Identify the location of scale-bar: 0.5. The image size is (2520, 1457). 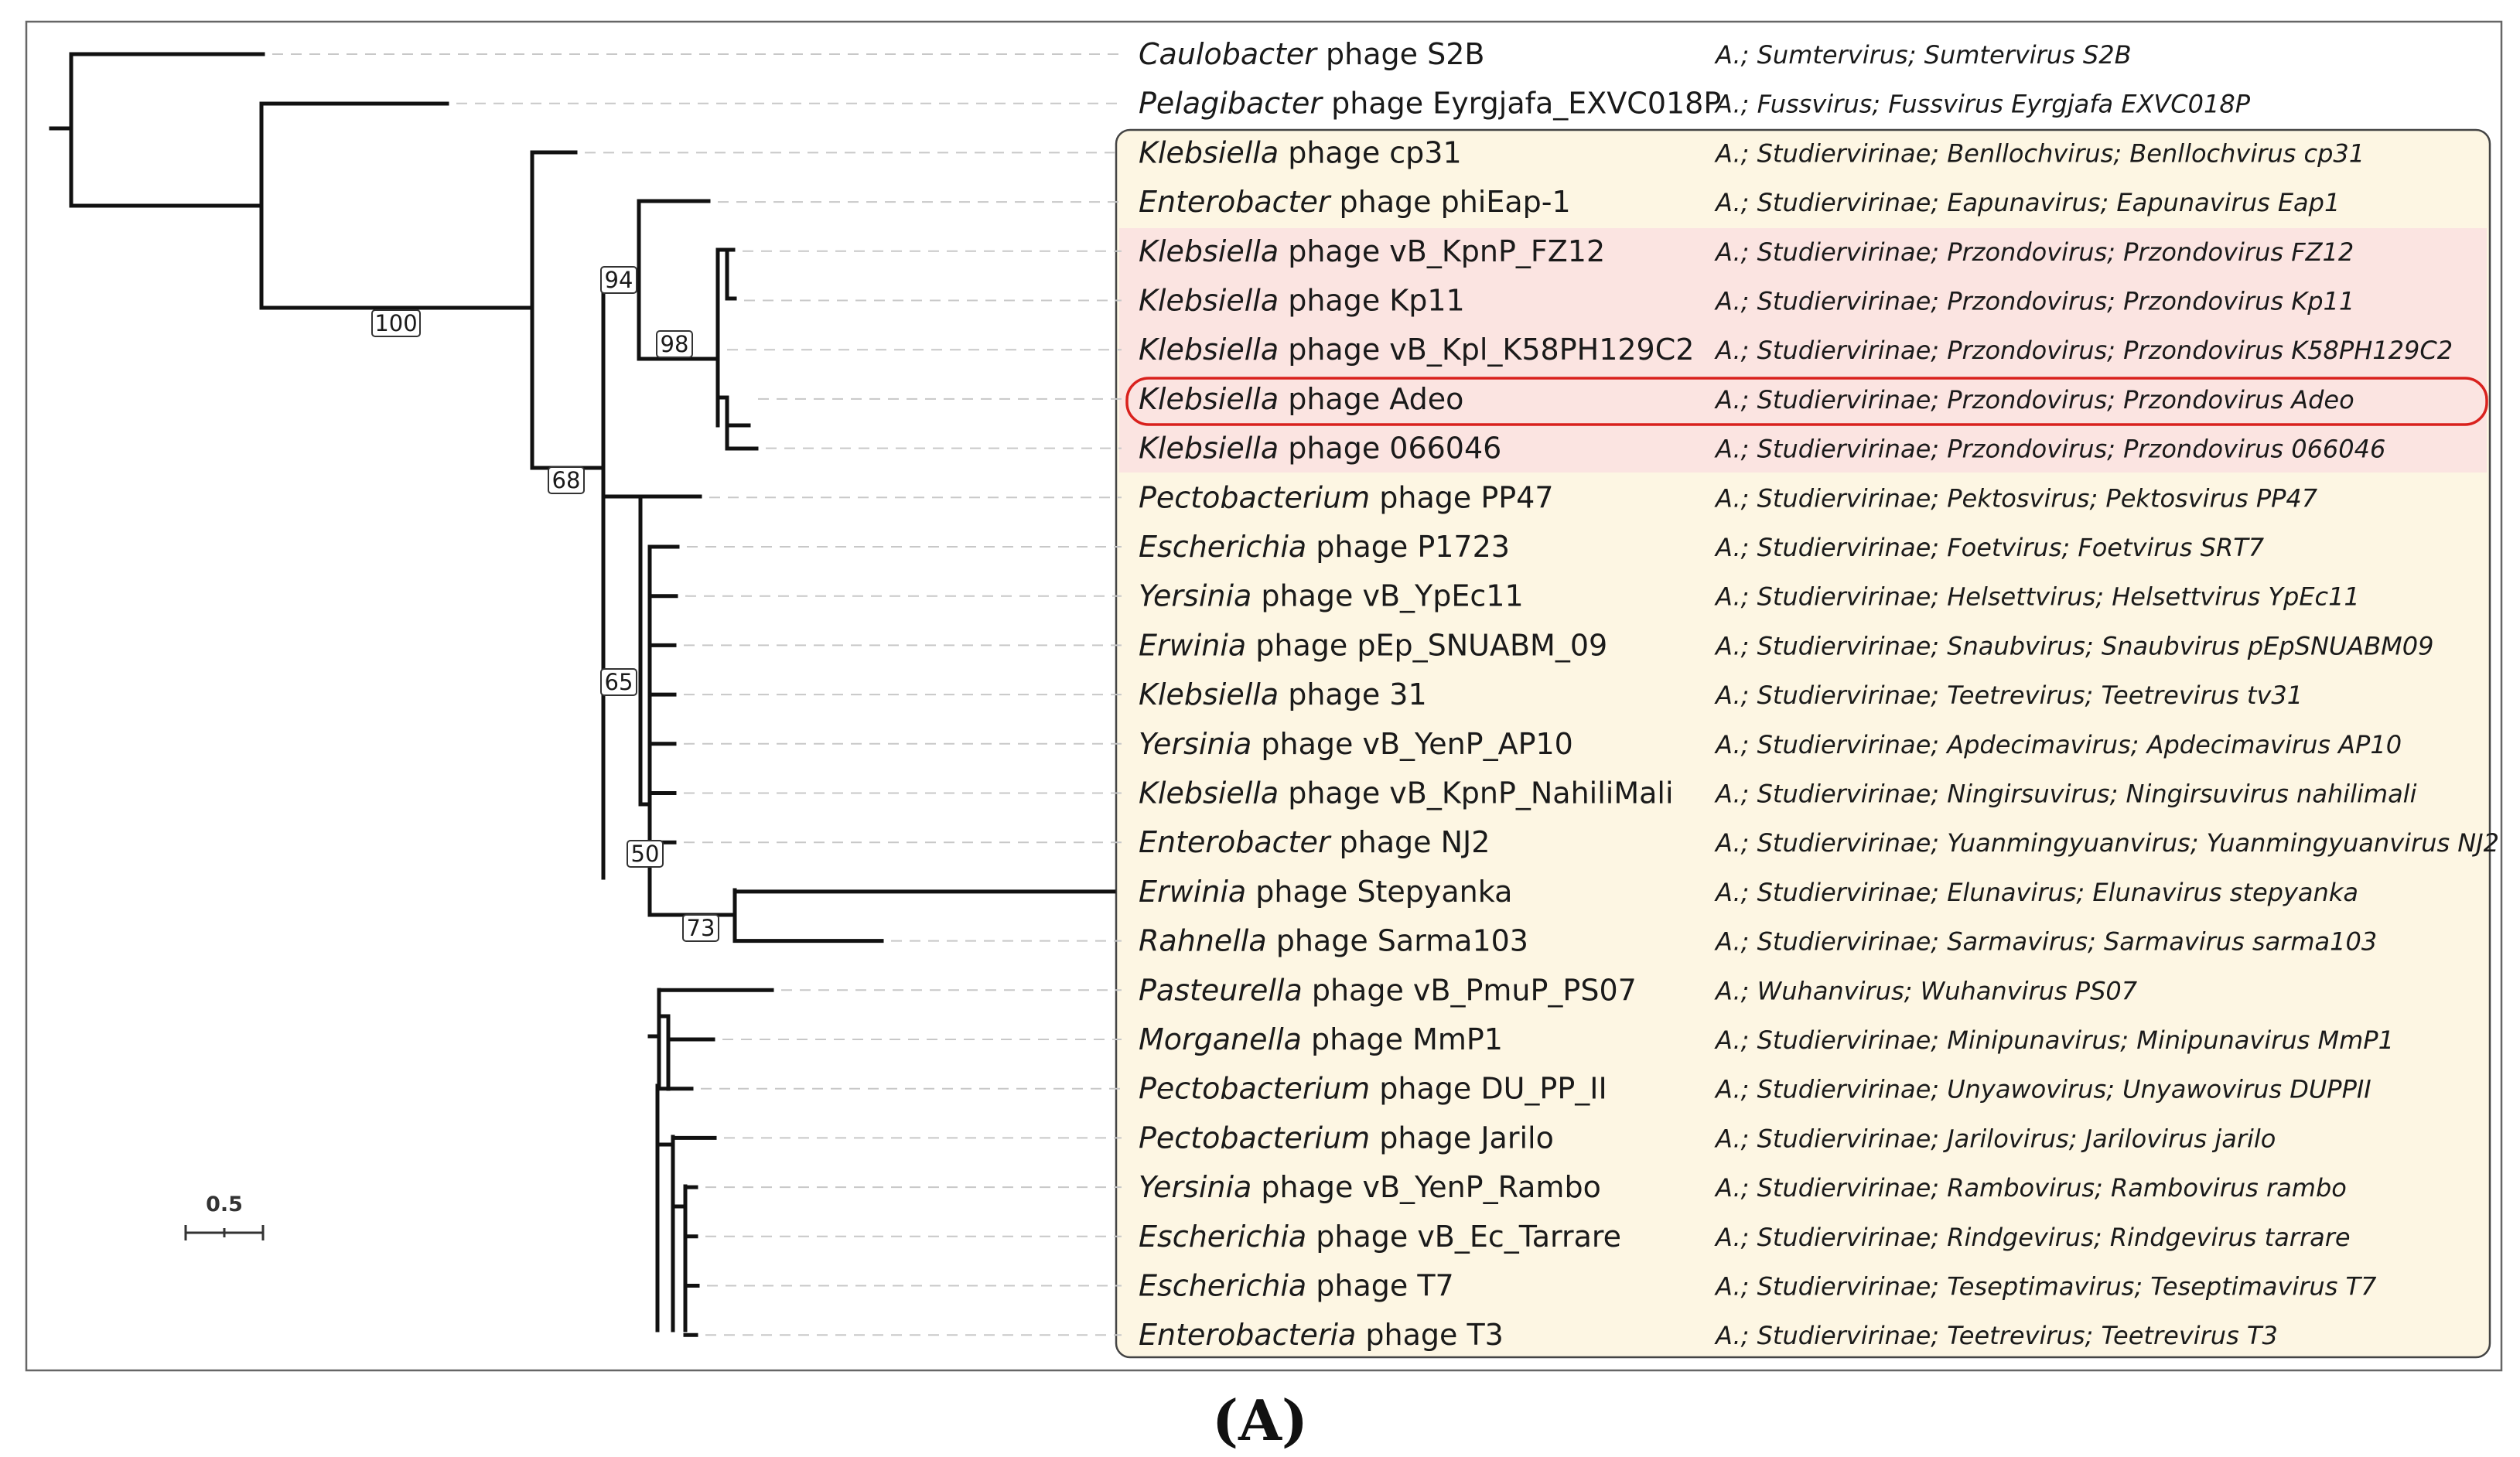
(224, 1216).